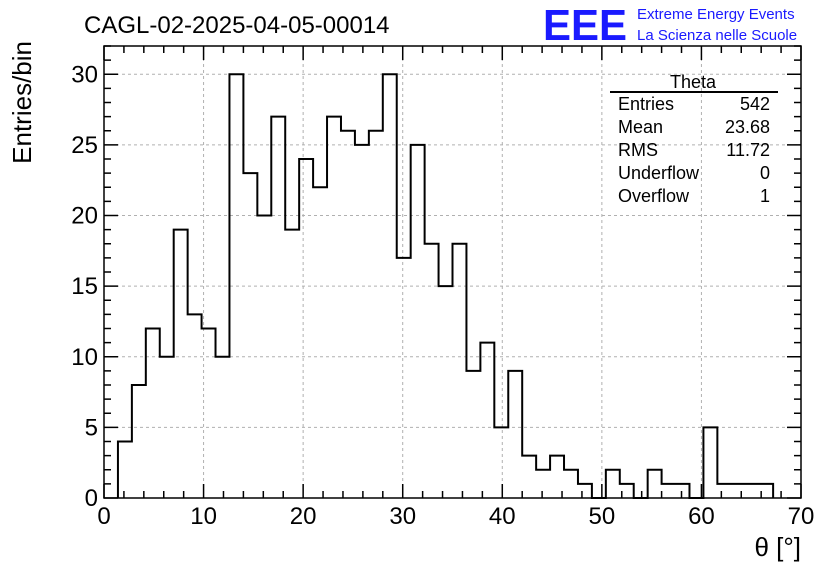  Describe the element at coordinates (640, 127) in the screenshot. I see `stats-row-label: Mean` at that location.